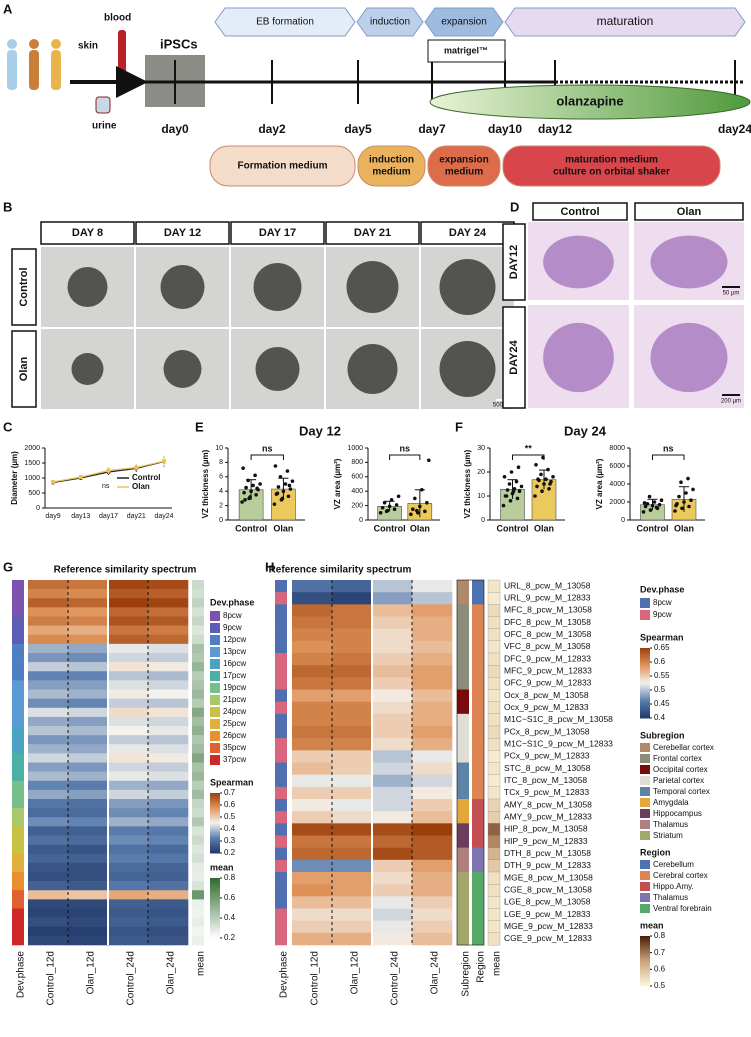 The image size is (751, 1037). I want to click on stage-label: induction, so click(390, 22).